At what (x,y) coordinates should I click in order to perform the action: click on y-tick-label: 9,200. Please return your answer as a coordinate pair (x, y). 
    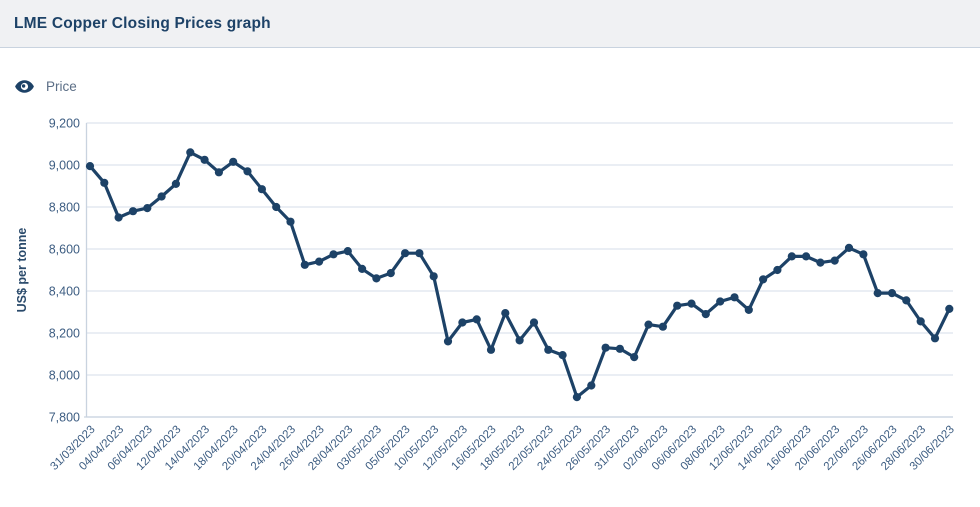
    Looking at the image, I should click on (64, 124).